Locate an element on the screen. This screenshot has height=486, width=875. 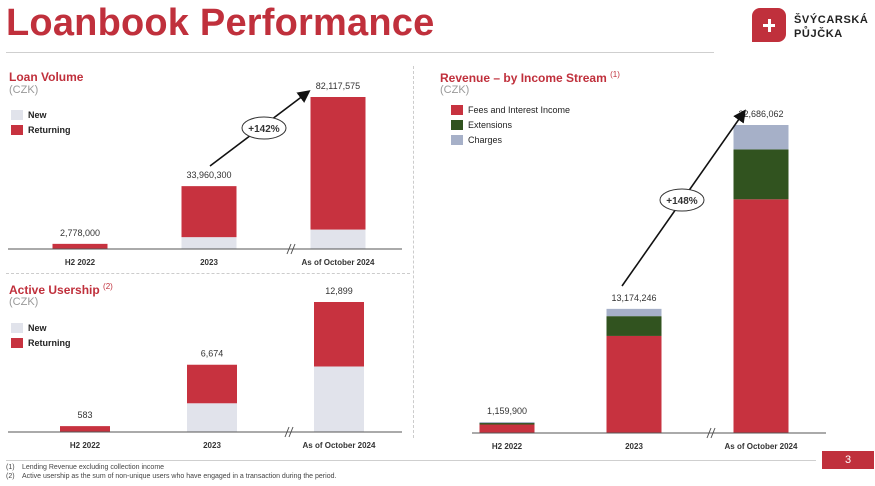
company-logo: ŠVÝCARSKÁ PŮJČKA is located at coordinates (812, 27).